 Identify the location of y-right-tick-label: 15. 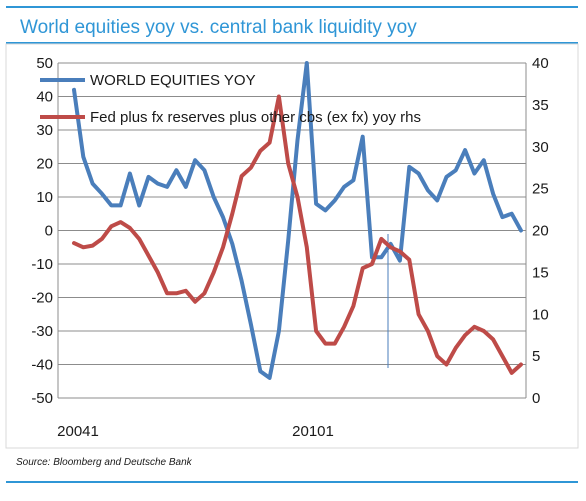
(540, 272).